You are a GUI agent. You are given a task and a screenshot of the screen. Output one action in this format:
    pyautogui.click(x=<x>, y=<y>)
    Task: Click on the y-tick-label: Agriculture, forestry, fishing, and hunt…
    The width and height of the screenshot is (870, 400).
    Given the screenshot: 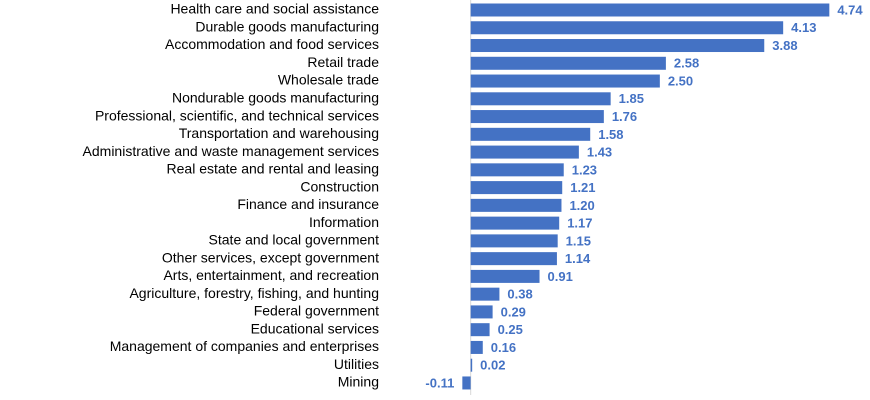 What is the action you would take?
    pyautogui.click(x=254, y=293)
    